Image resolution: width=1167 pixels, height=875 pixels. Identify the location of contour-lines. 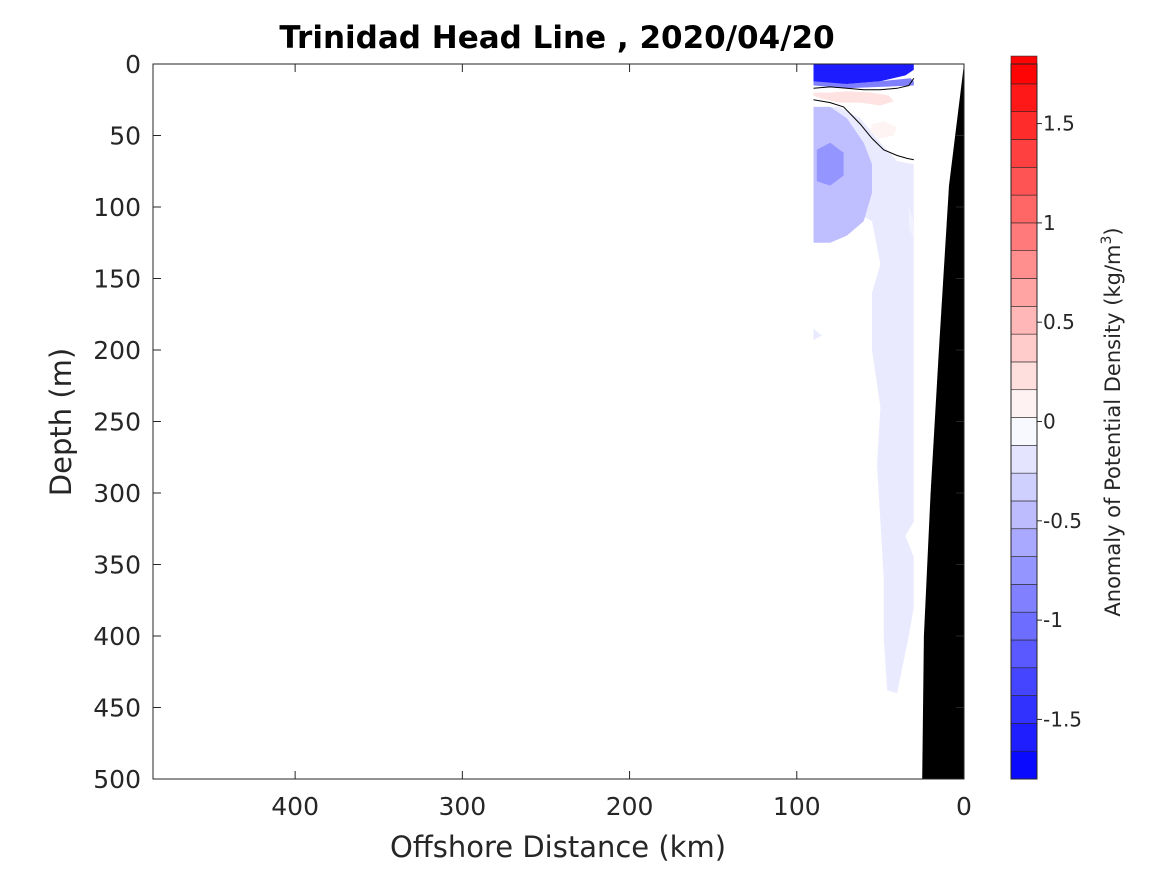
(864, 119).